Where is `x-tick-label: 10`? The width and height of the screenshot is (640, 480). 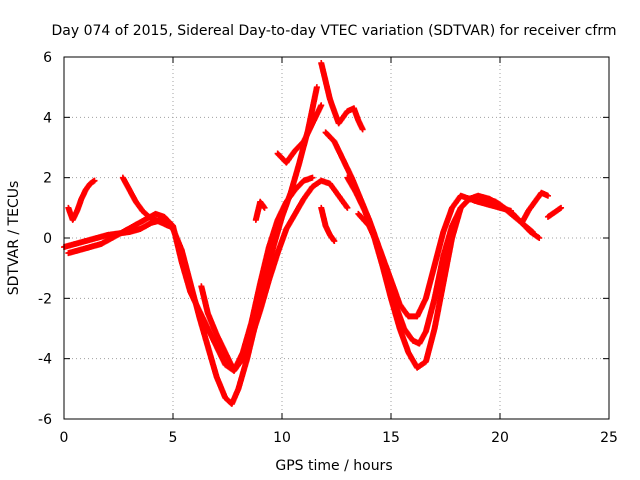 x-tick-label: 10 is located at coordinates (282, 438).